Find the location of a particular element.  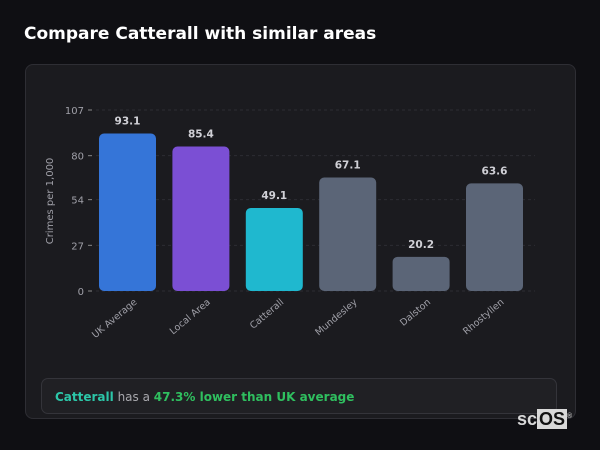

x-tick-label: UK Average is located at coordinates (114, 319).